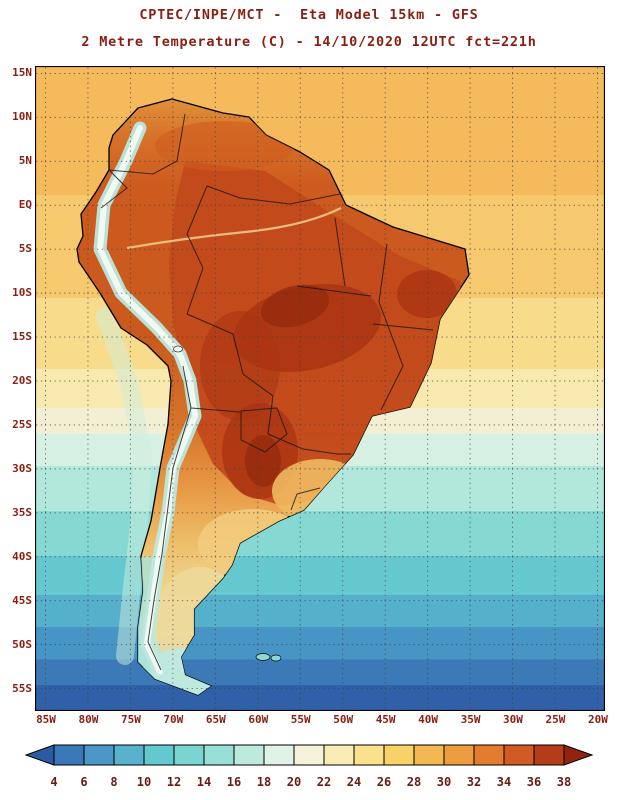  I want to click on lat-label: 55S, so click(22, 688).